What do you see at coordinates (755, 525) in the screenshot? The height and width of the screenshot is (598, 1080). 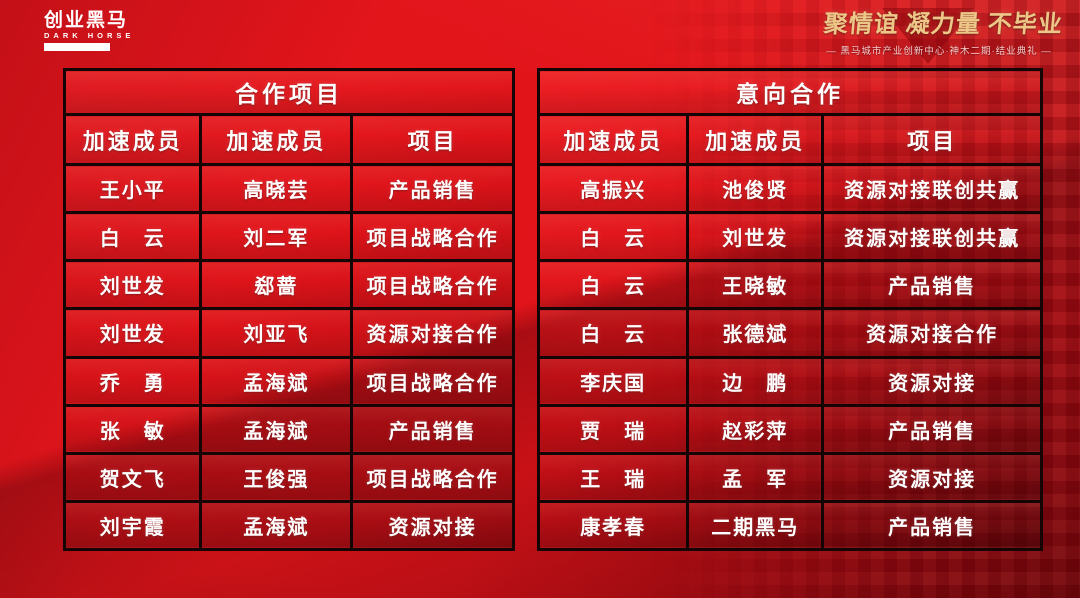 I see `member-cell: 二期黑马` at bounding box center [755, 525].